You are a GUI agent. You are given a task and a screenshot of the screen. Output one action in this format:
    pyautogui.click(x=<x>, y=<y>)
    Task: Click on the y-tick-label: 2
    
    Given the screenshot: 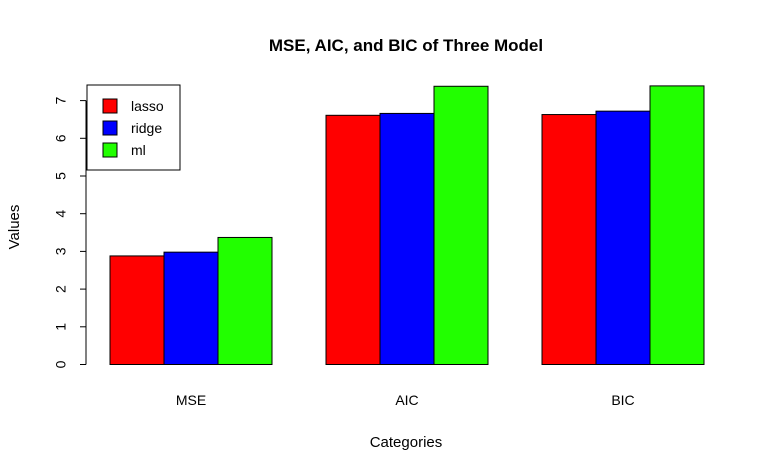 What is the action you would take?
    pyautogui.click(x=61, y=289)
    